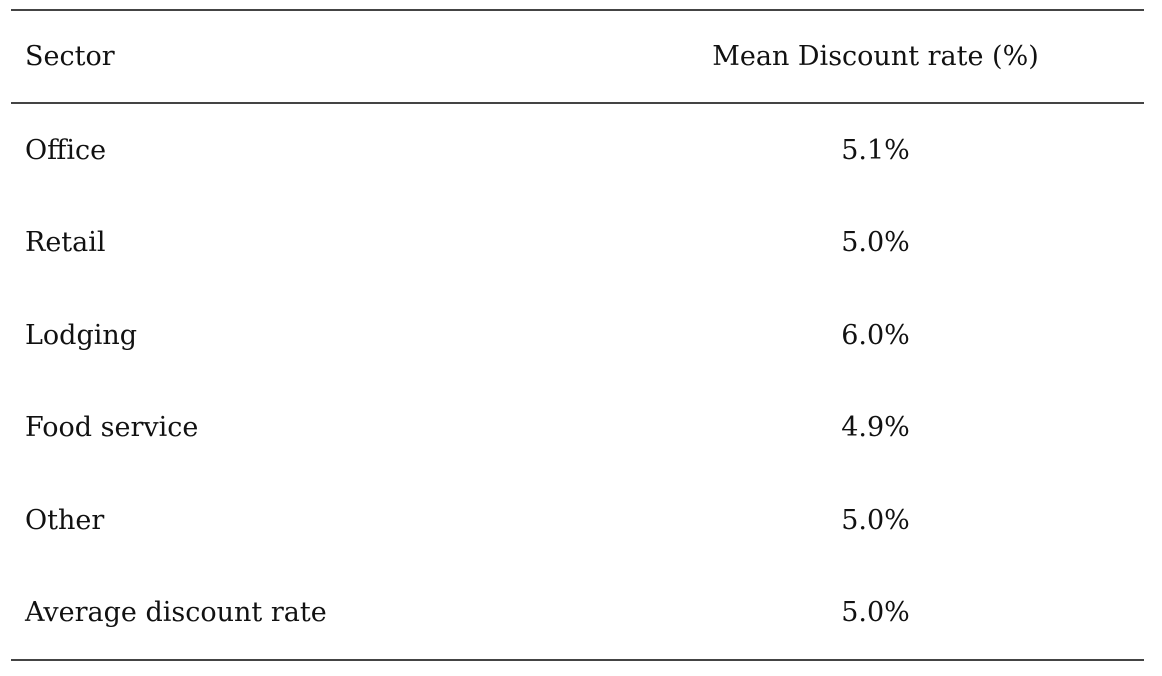 The height and width of the screenshot is (676, 1162). I want to click on sector-cell: Average discount rate, so click(176, 613).